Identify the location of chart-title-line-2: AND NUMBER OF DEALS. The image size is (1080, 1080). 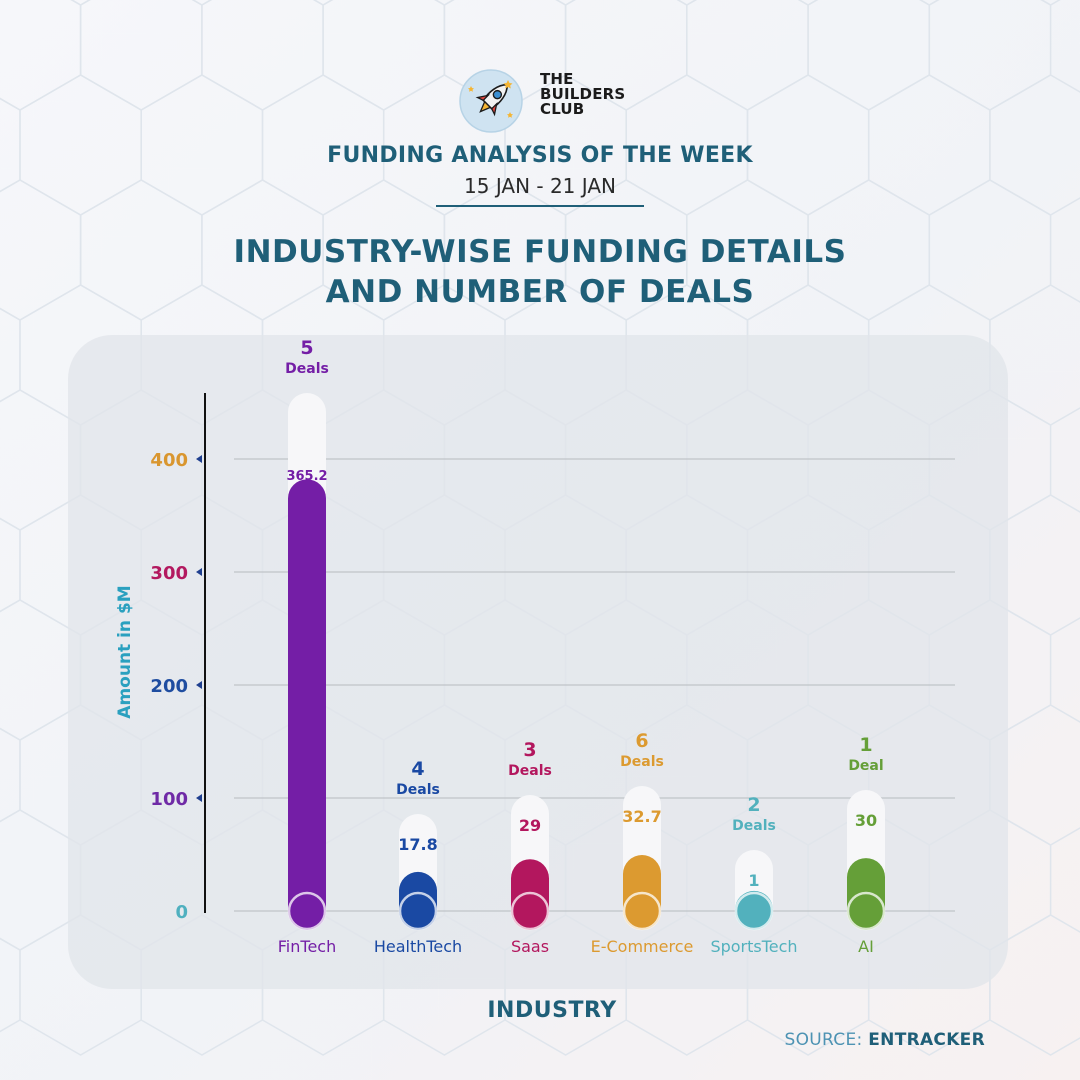
(540, 292).